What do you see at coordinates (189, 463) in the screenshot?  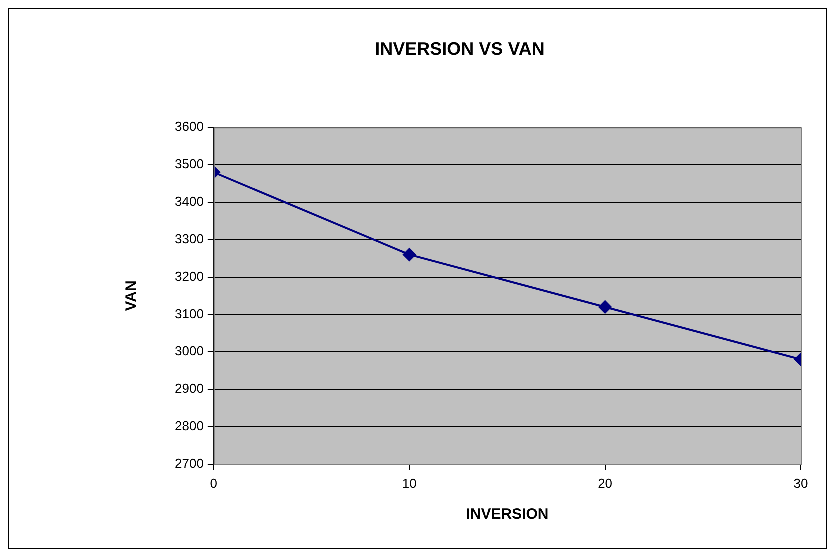 I see `y-tick-label: 2700` at bounding box center [189, 463].